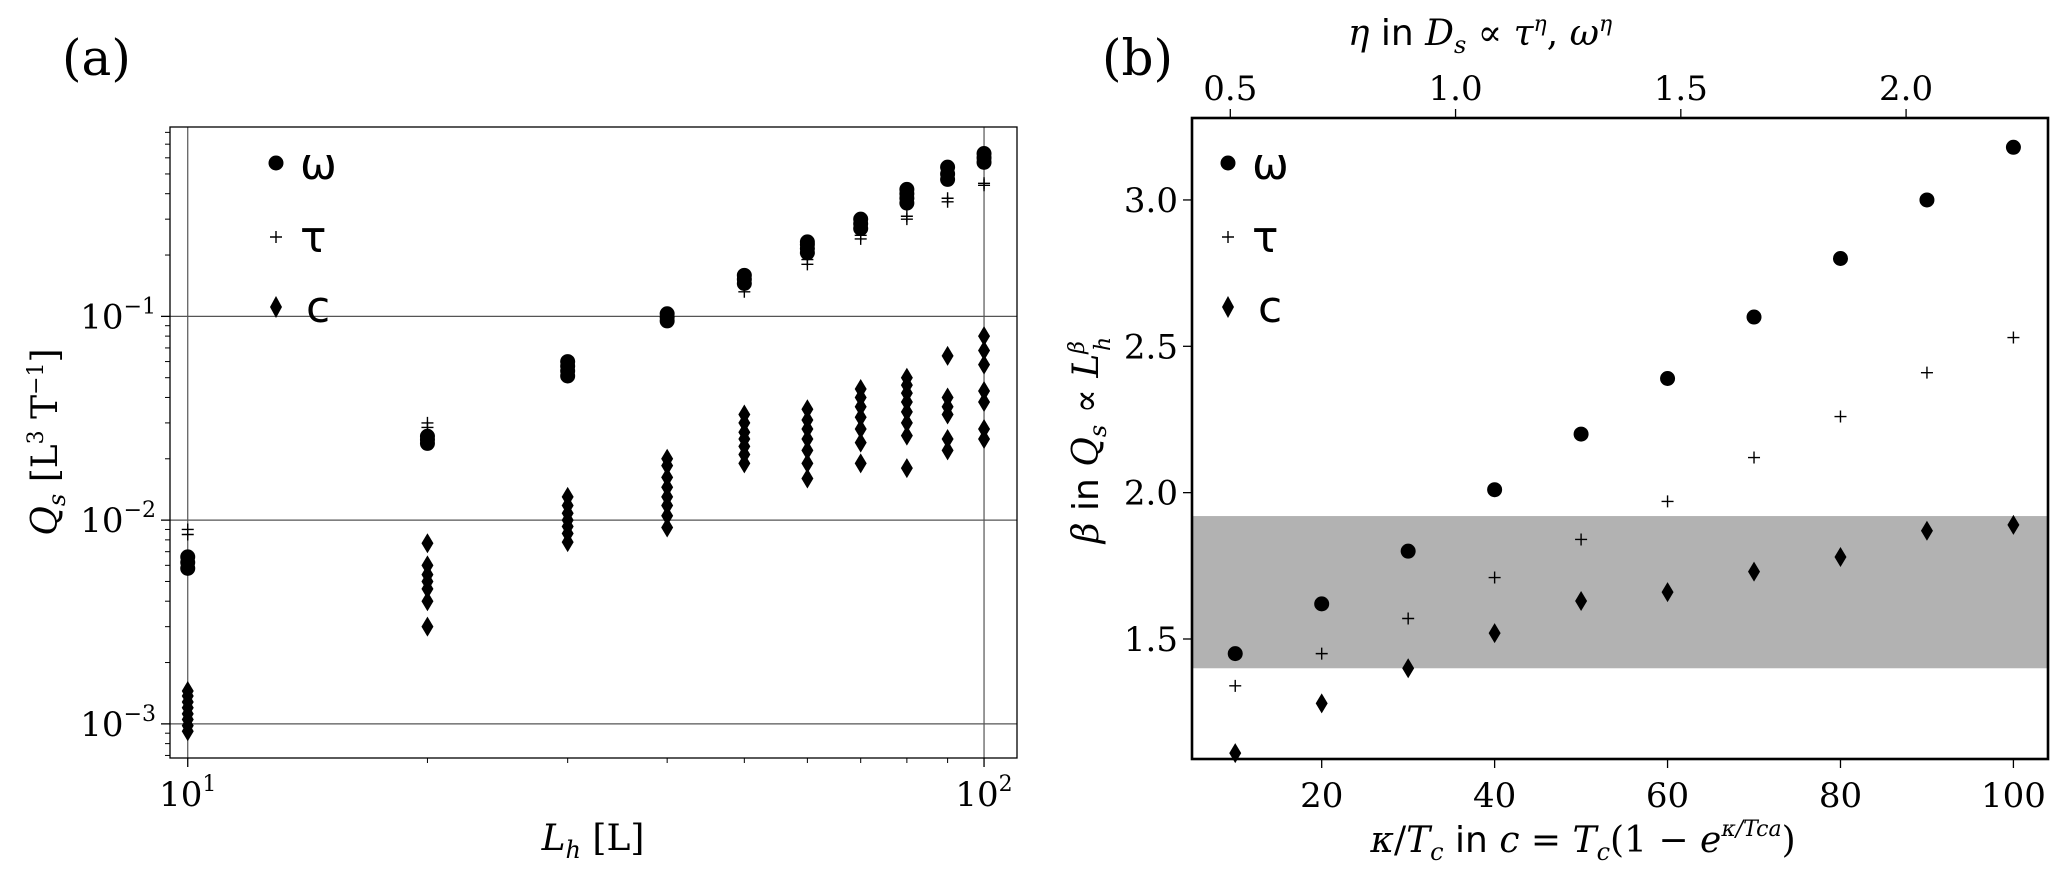  I want to click on legend-a-c-marker, so click(276, 307).